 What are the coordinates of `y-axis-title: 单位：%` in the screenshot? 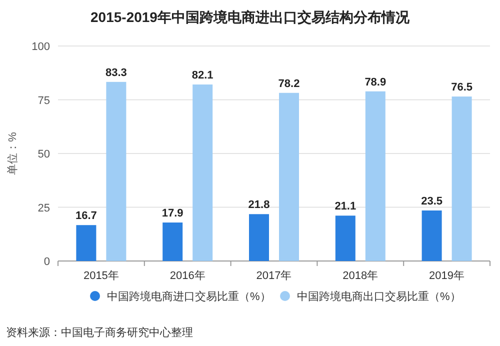 It's located at (12, 153).